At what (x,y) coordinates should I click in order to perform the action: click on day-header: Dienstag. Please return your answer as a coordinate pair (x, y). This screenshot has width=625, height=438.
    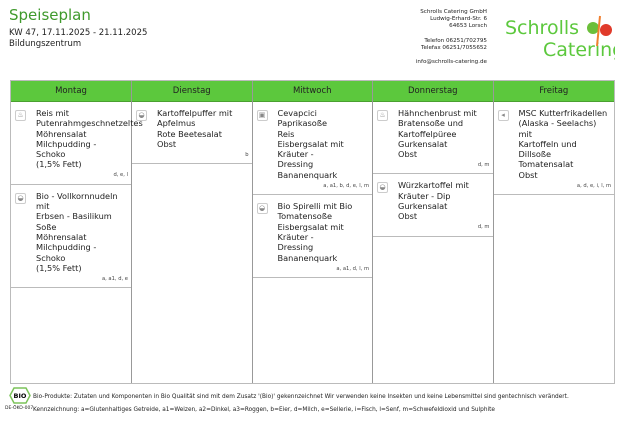
    Looking at the image, I should click on (192, 91).